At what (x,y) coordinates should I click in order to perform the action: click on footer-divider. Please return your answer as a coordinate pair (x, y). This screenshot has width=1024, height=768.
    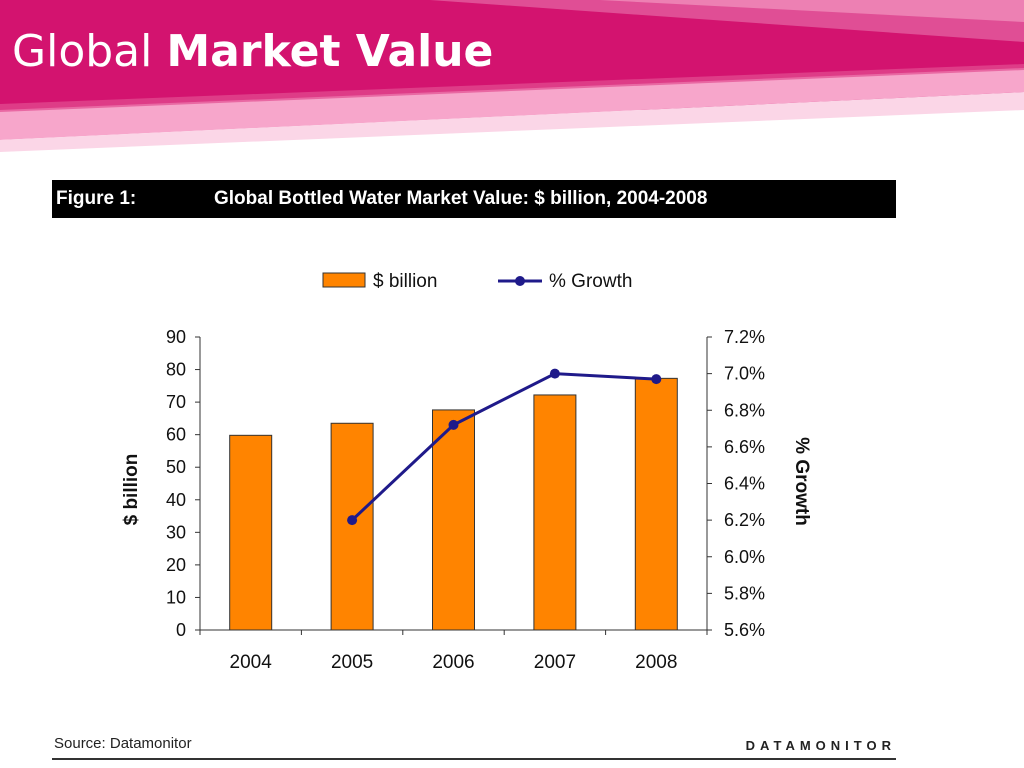
    Looking at the image, I should click on (474, 759).